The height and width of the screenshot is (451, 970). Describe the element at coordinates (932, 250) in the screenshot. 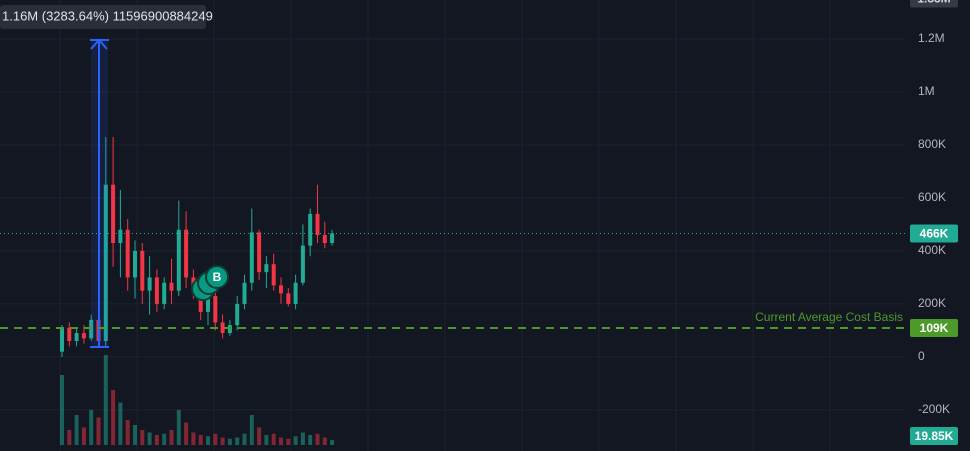

I see `y-tick-label: 400K` at that location.